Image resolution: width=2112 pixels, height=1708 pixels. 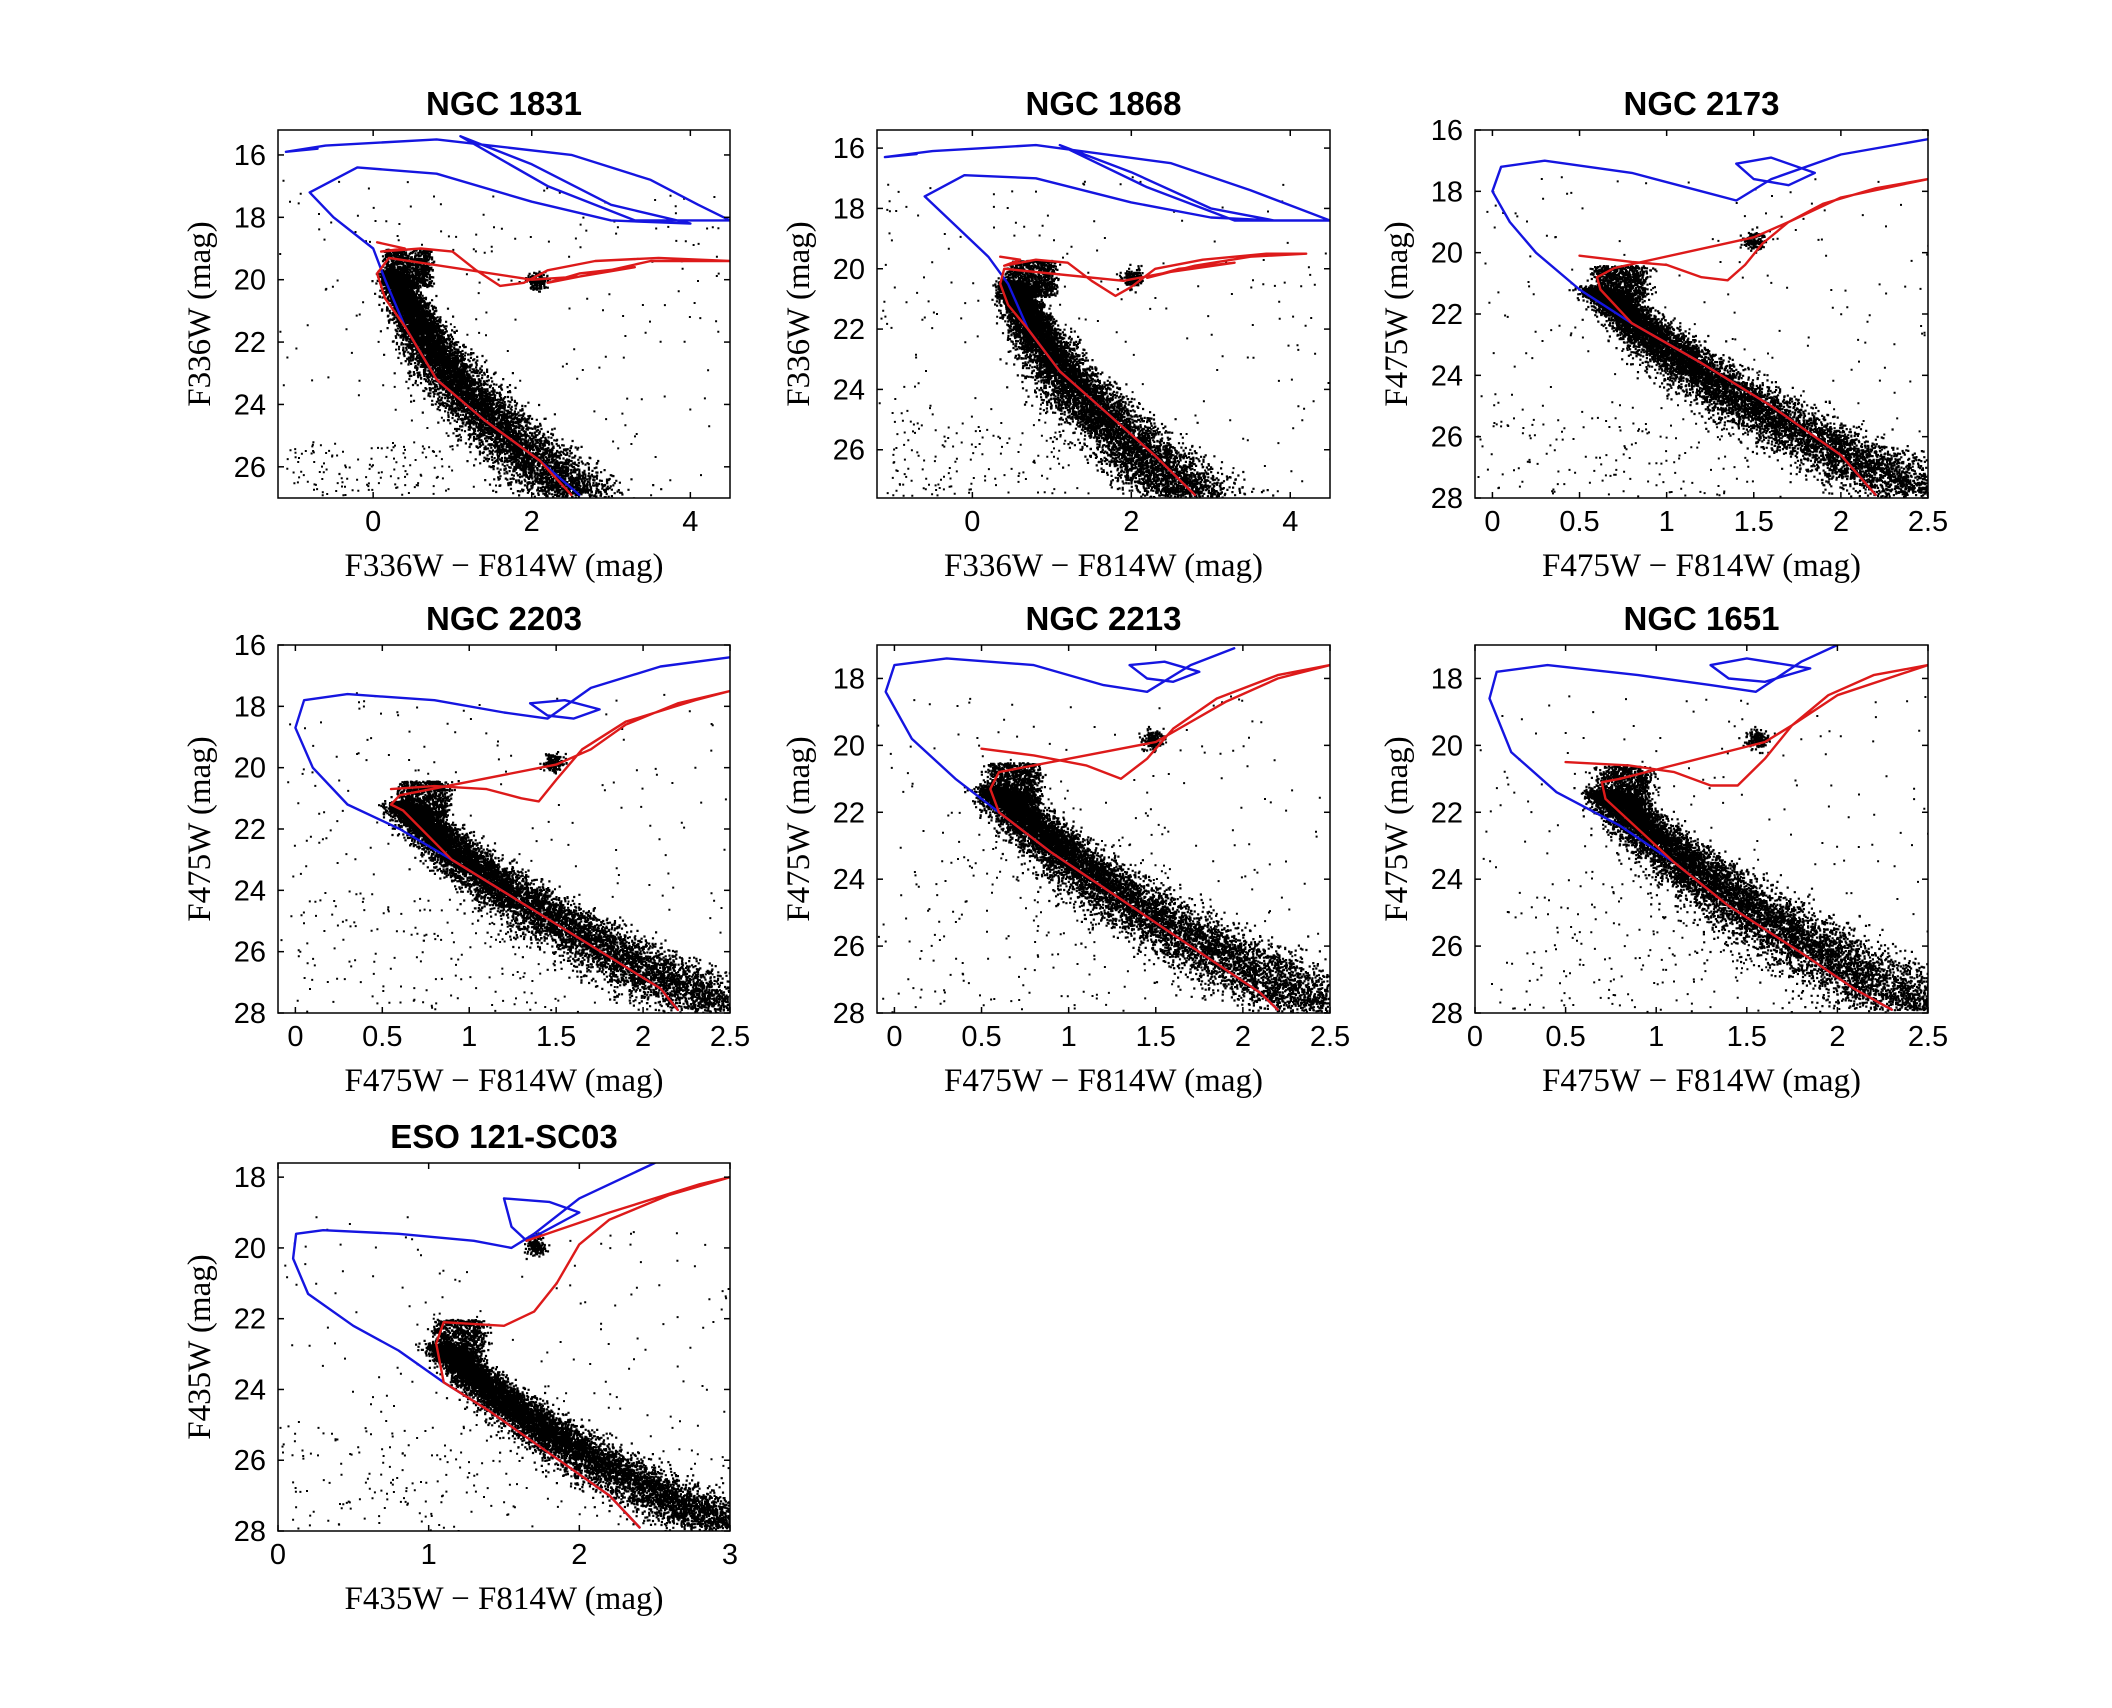 What do you see at coordinates (730, 1555) in the screenshot?
I see `x-tick-label: 3` at bounding box center [730, 1555].